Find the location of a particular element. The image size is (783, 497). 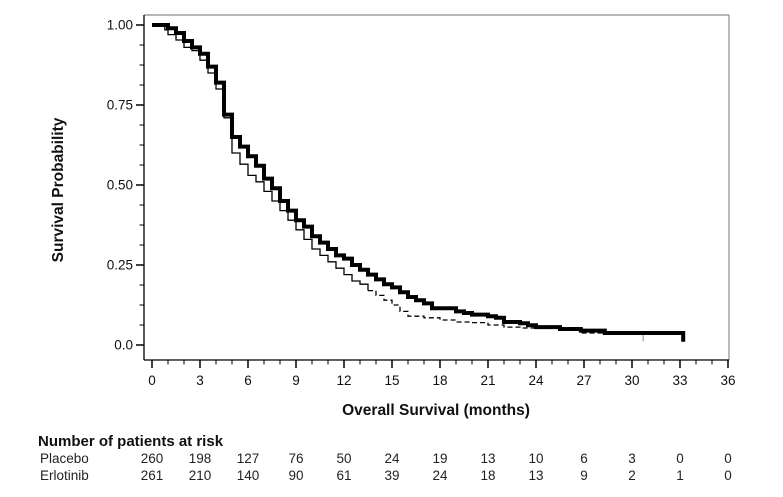

x-tick-label: 0 is located at coordinates (152, 380).